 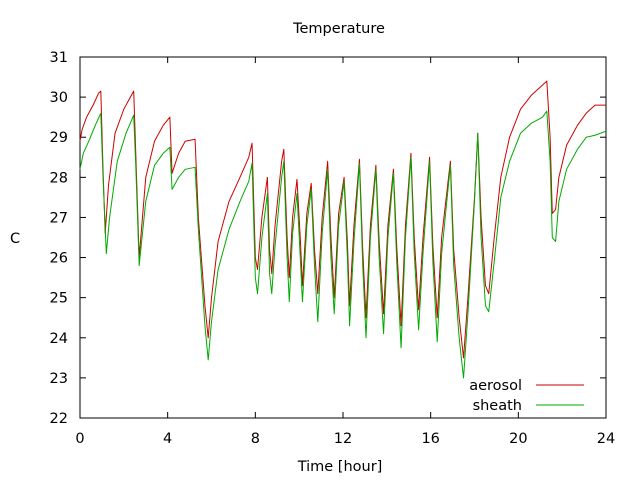 What do you see at coordinates (343, 439) in the screenshot?
I see `x-tick-label: 12` at bounding box center [343, 439].